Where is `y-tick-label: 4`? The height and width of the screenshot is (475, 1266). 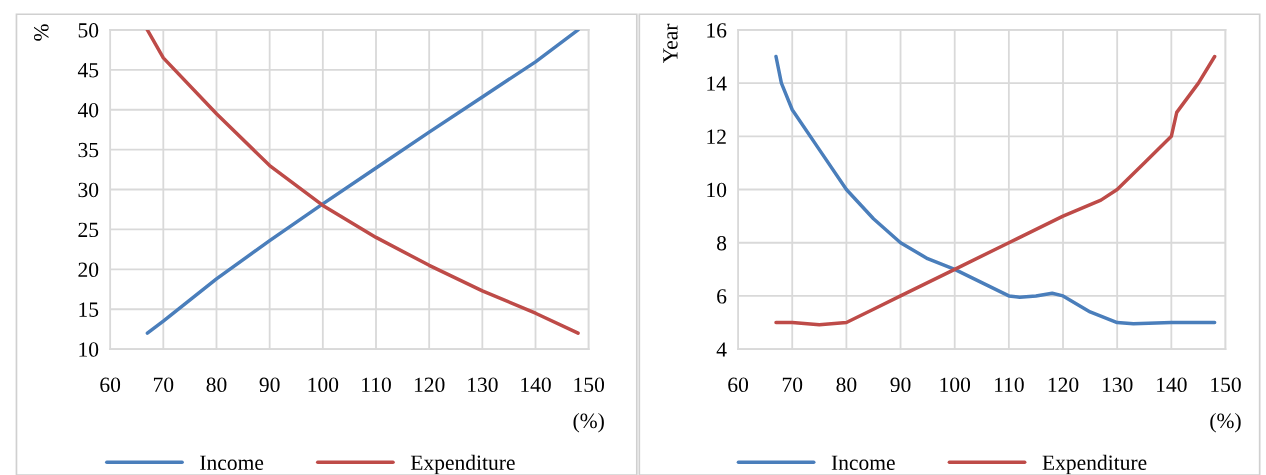
y-tick-label: 4 is located at coordinates (721, 349).